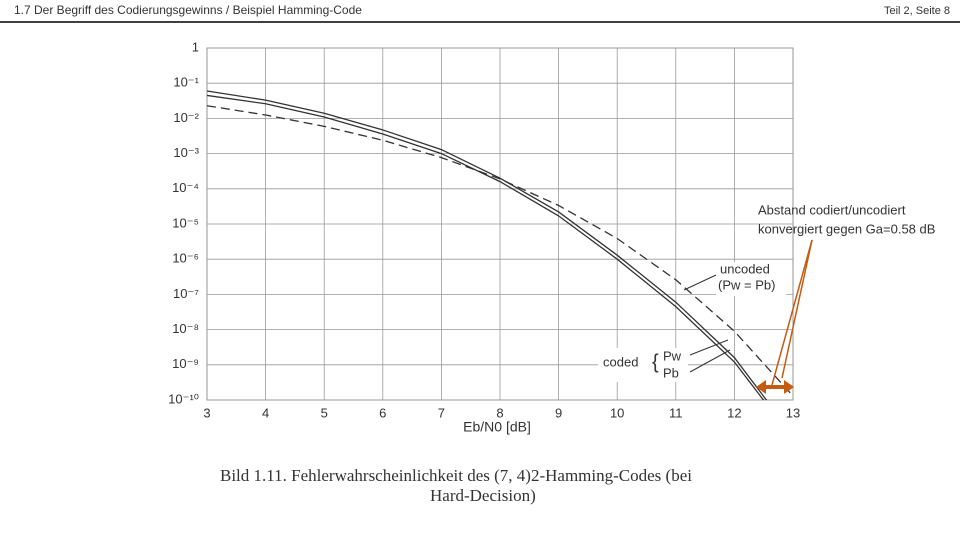  I want to click on y-tick-label: 10⁻⁵, so click(185, 222).